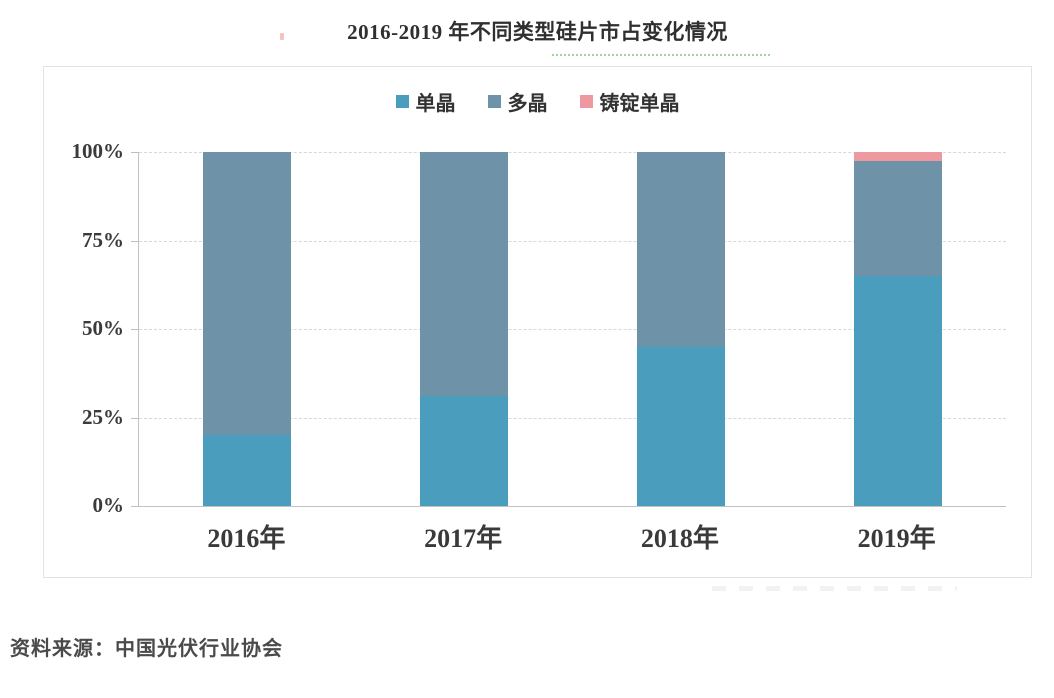 The width and height of the screenshot is (1054, 698). Describe the element at coordinates (246, 538) in the screenshot. I see `x-axis-label: 2016年` at that location.